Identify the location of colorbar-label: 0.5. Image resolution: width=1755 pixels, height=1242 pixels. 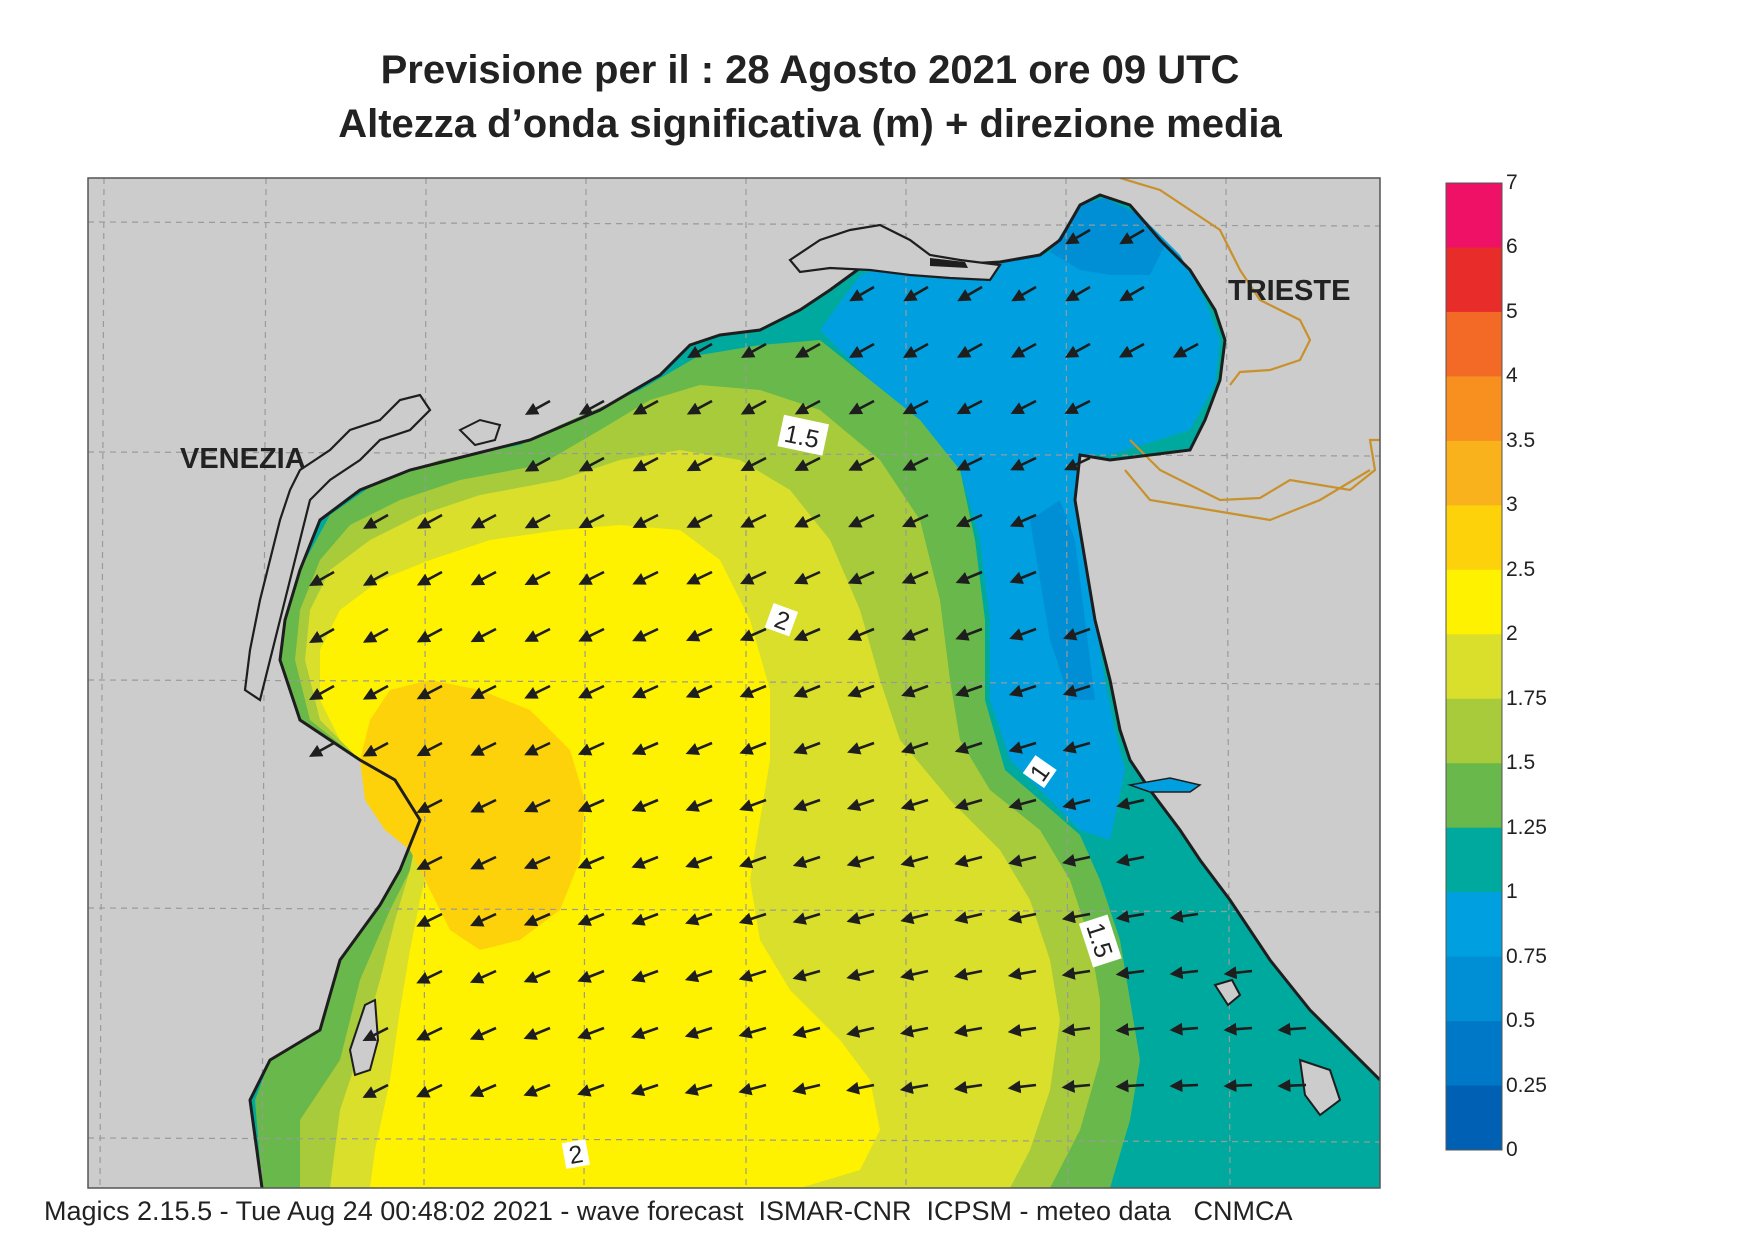
(1521, 1021).